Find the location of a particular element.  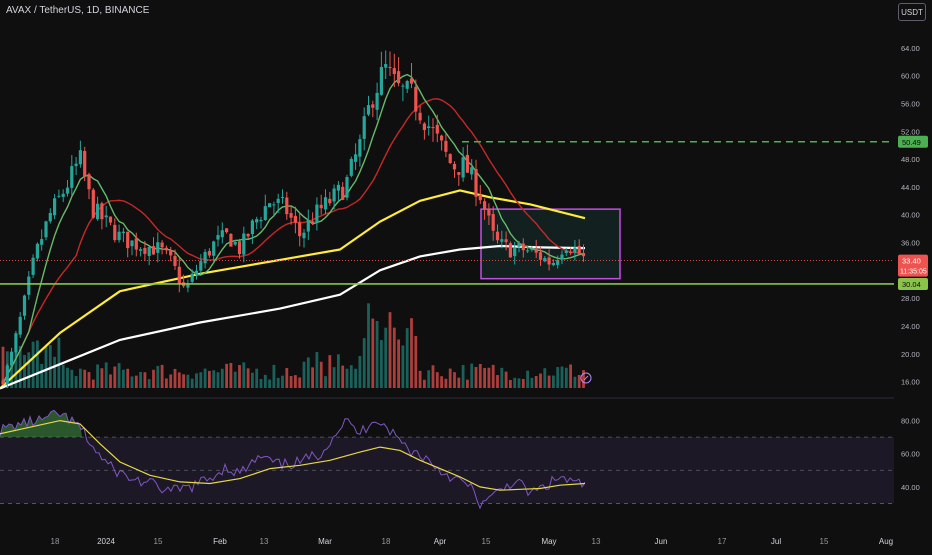

price-axis-label: 60.00 is located at coordinates (910, 76).